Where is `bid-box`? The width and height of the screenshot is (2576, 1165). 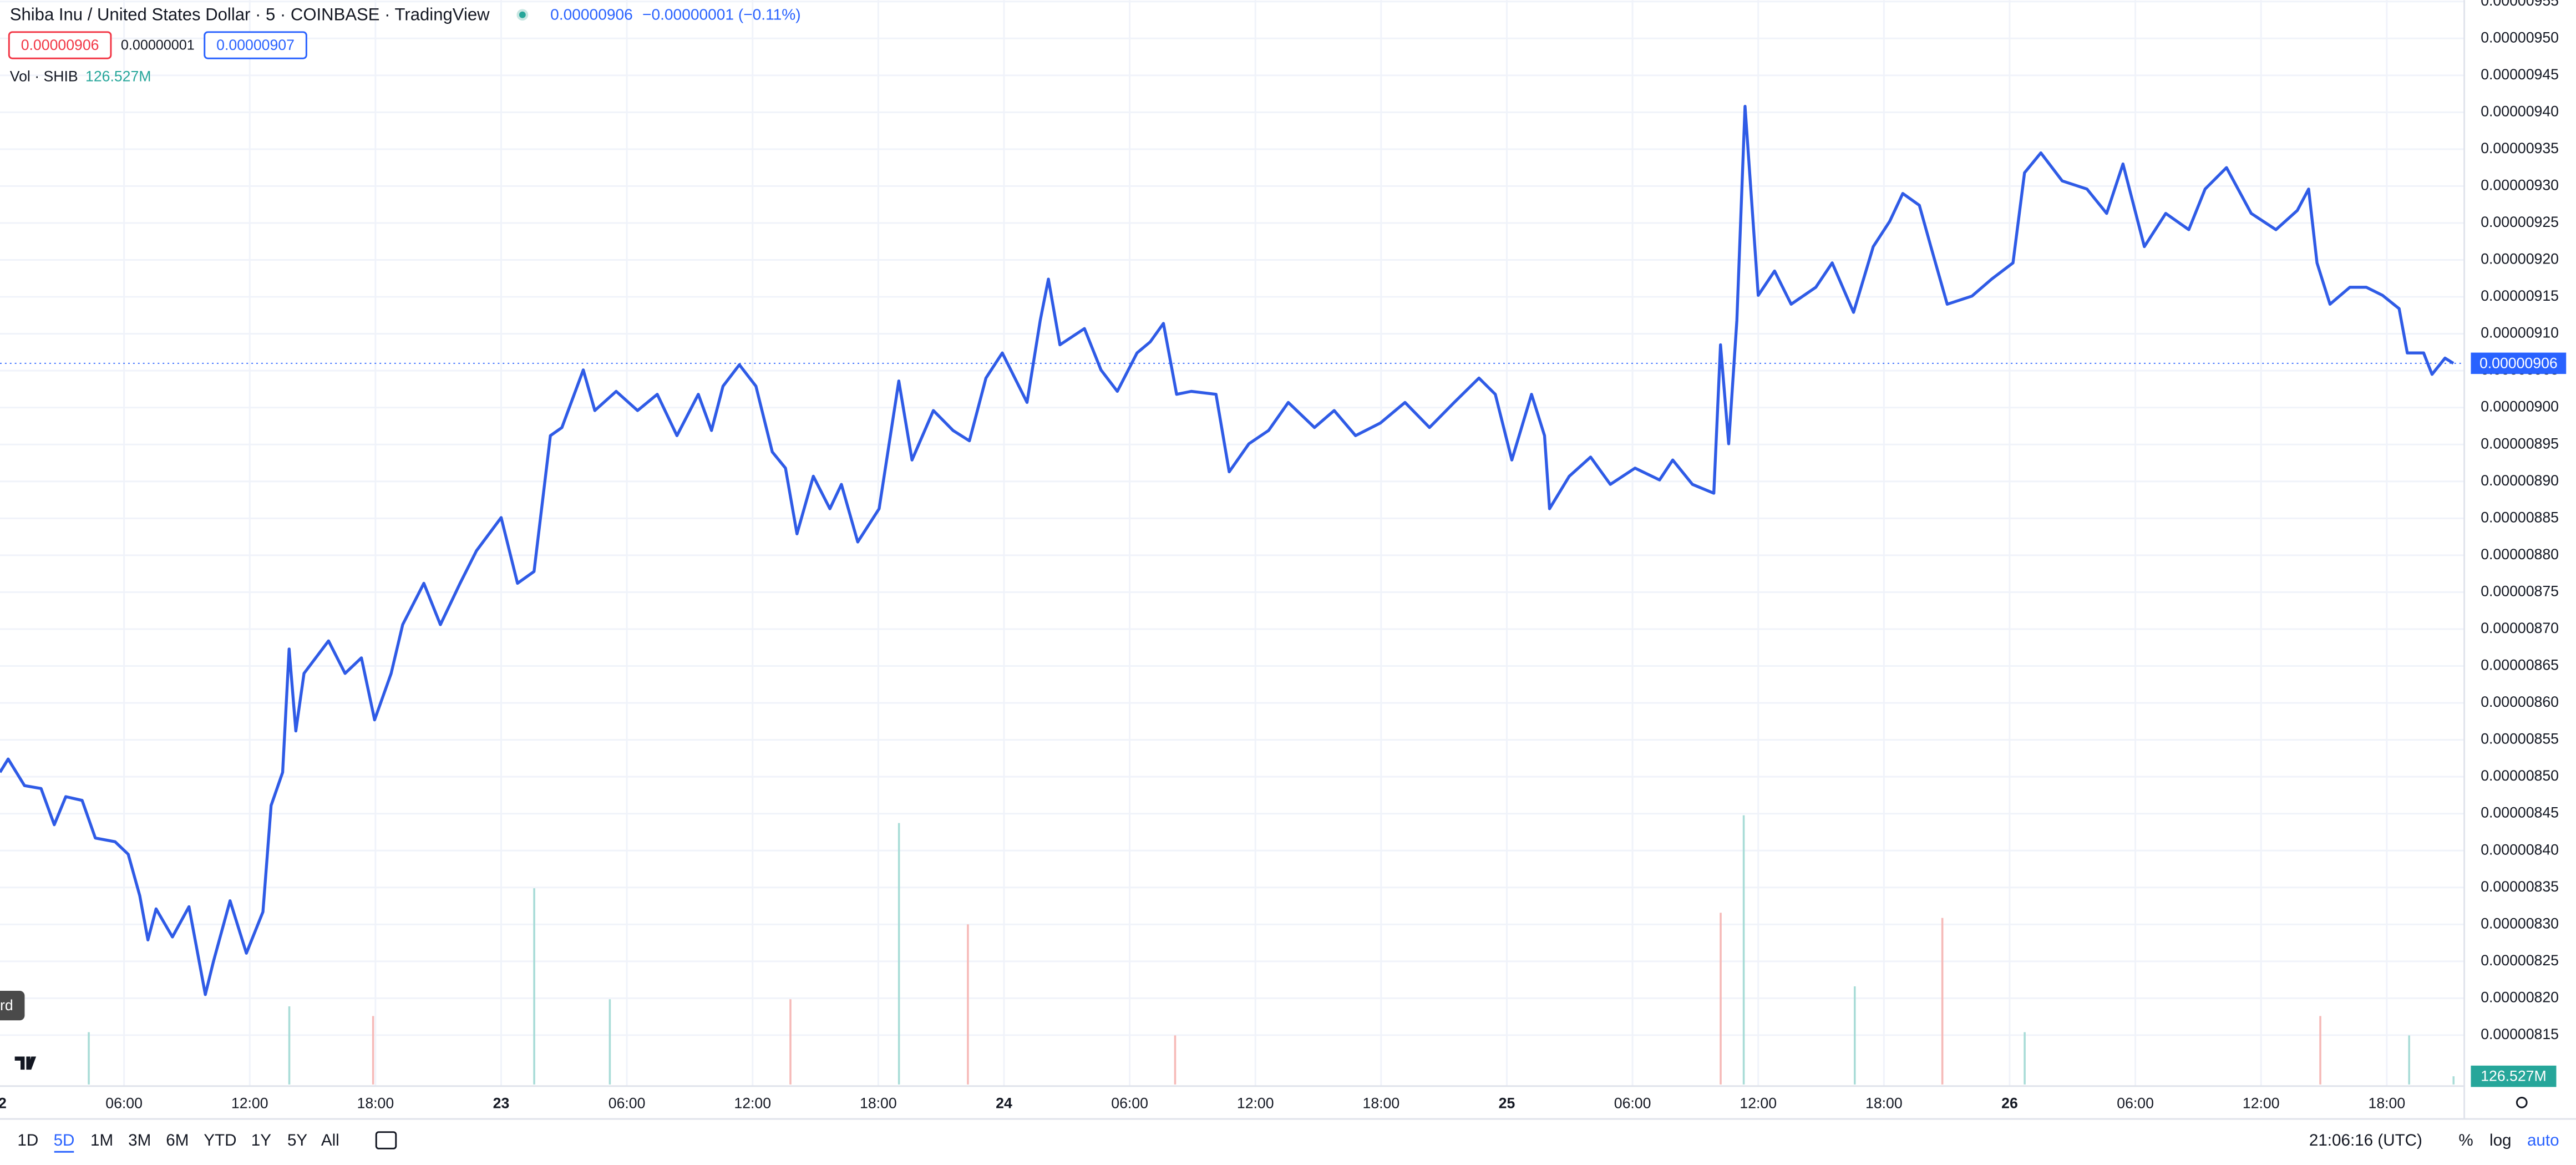
bid-box is located at coordinates (60, 45).